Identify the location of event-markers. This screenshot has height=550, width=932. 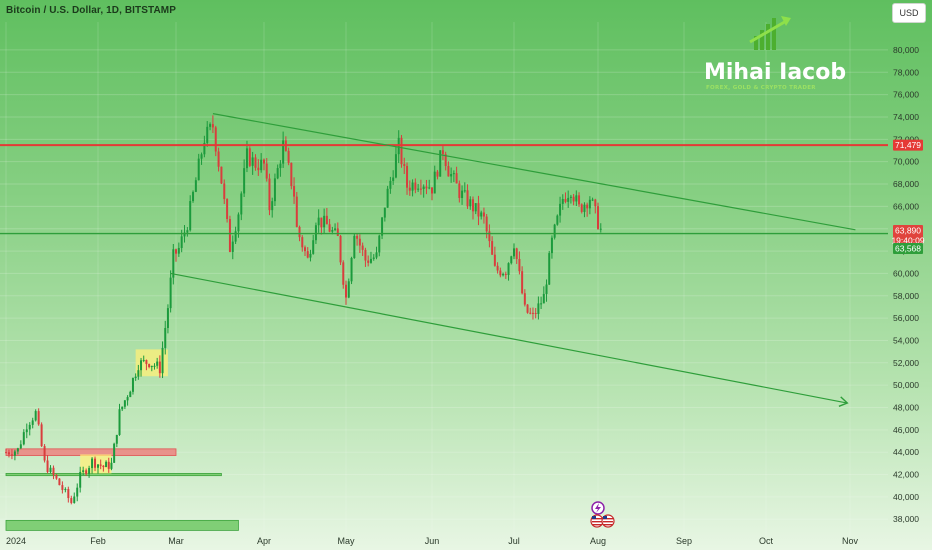
(602, 514).